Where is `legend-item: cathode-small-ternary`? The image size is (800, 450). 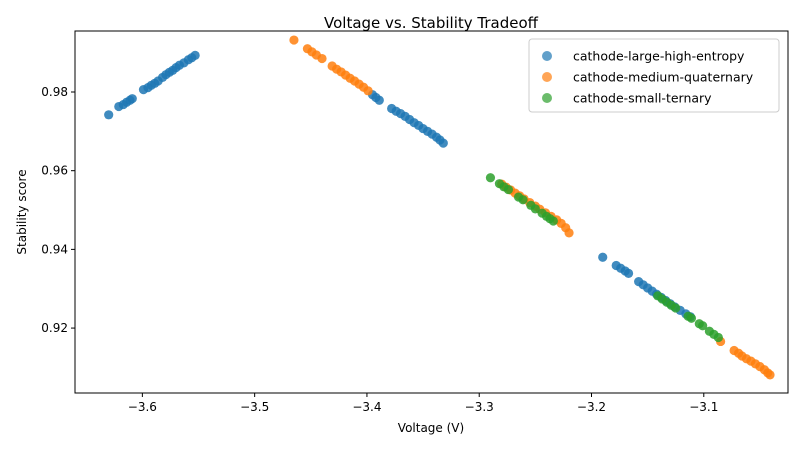 legend-item: cathode-small-ternary is located at coordinates (627, 98).